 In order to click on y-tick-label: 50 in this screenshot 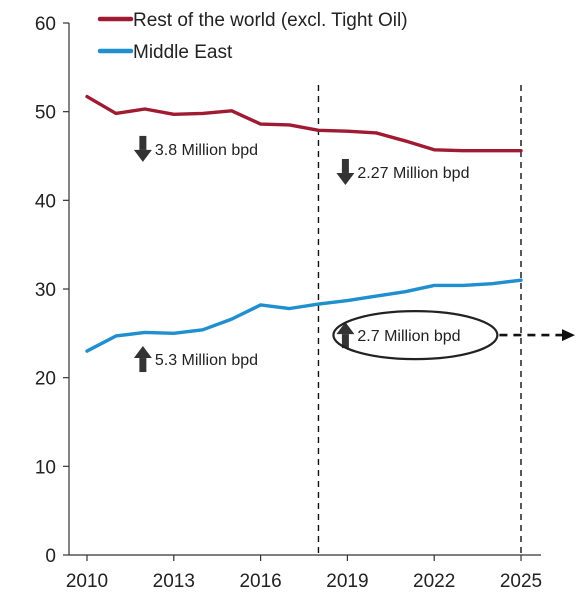, I will do `click(45, 113)`.